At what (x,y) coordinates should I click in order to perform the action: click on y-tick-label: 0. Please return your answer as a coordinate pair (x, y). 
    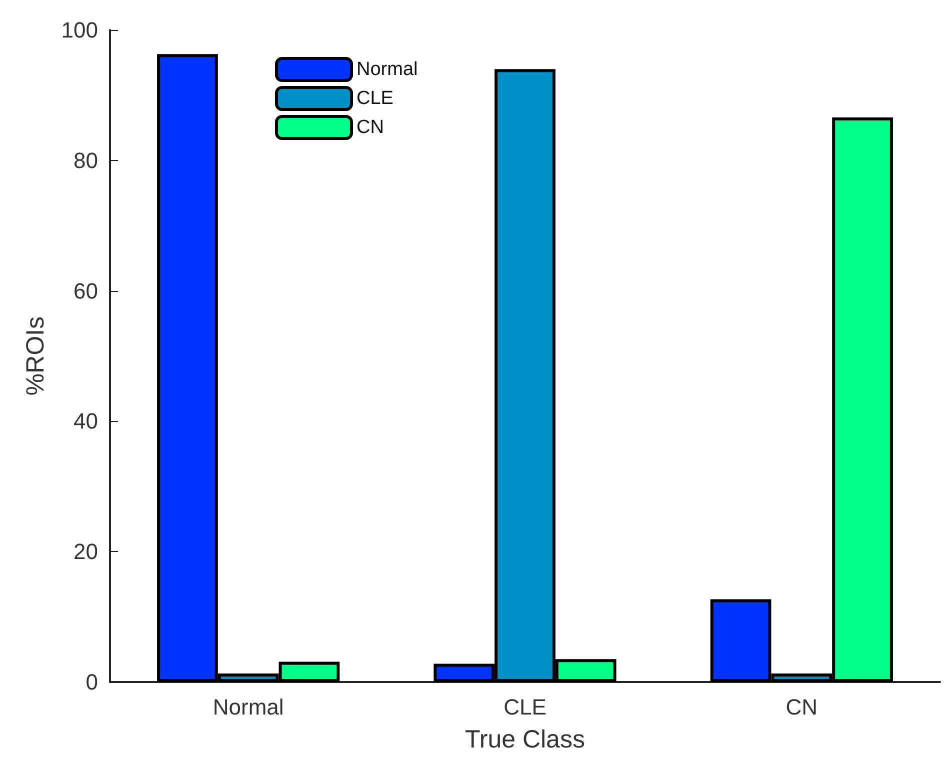
    Looking at the image, I should click on (92, 682).